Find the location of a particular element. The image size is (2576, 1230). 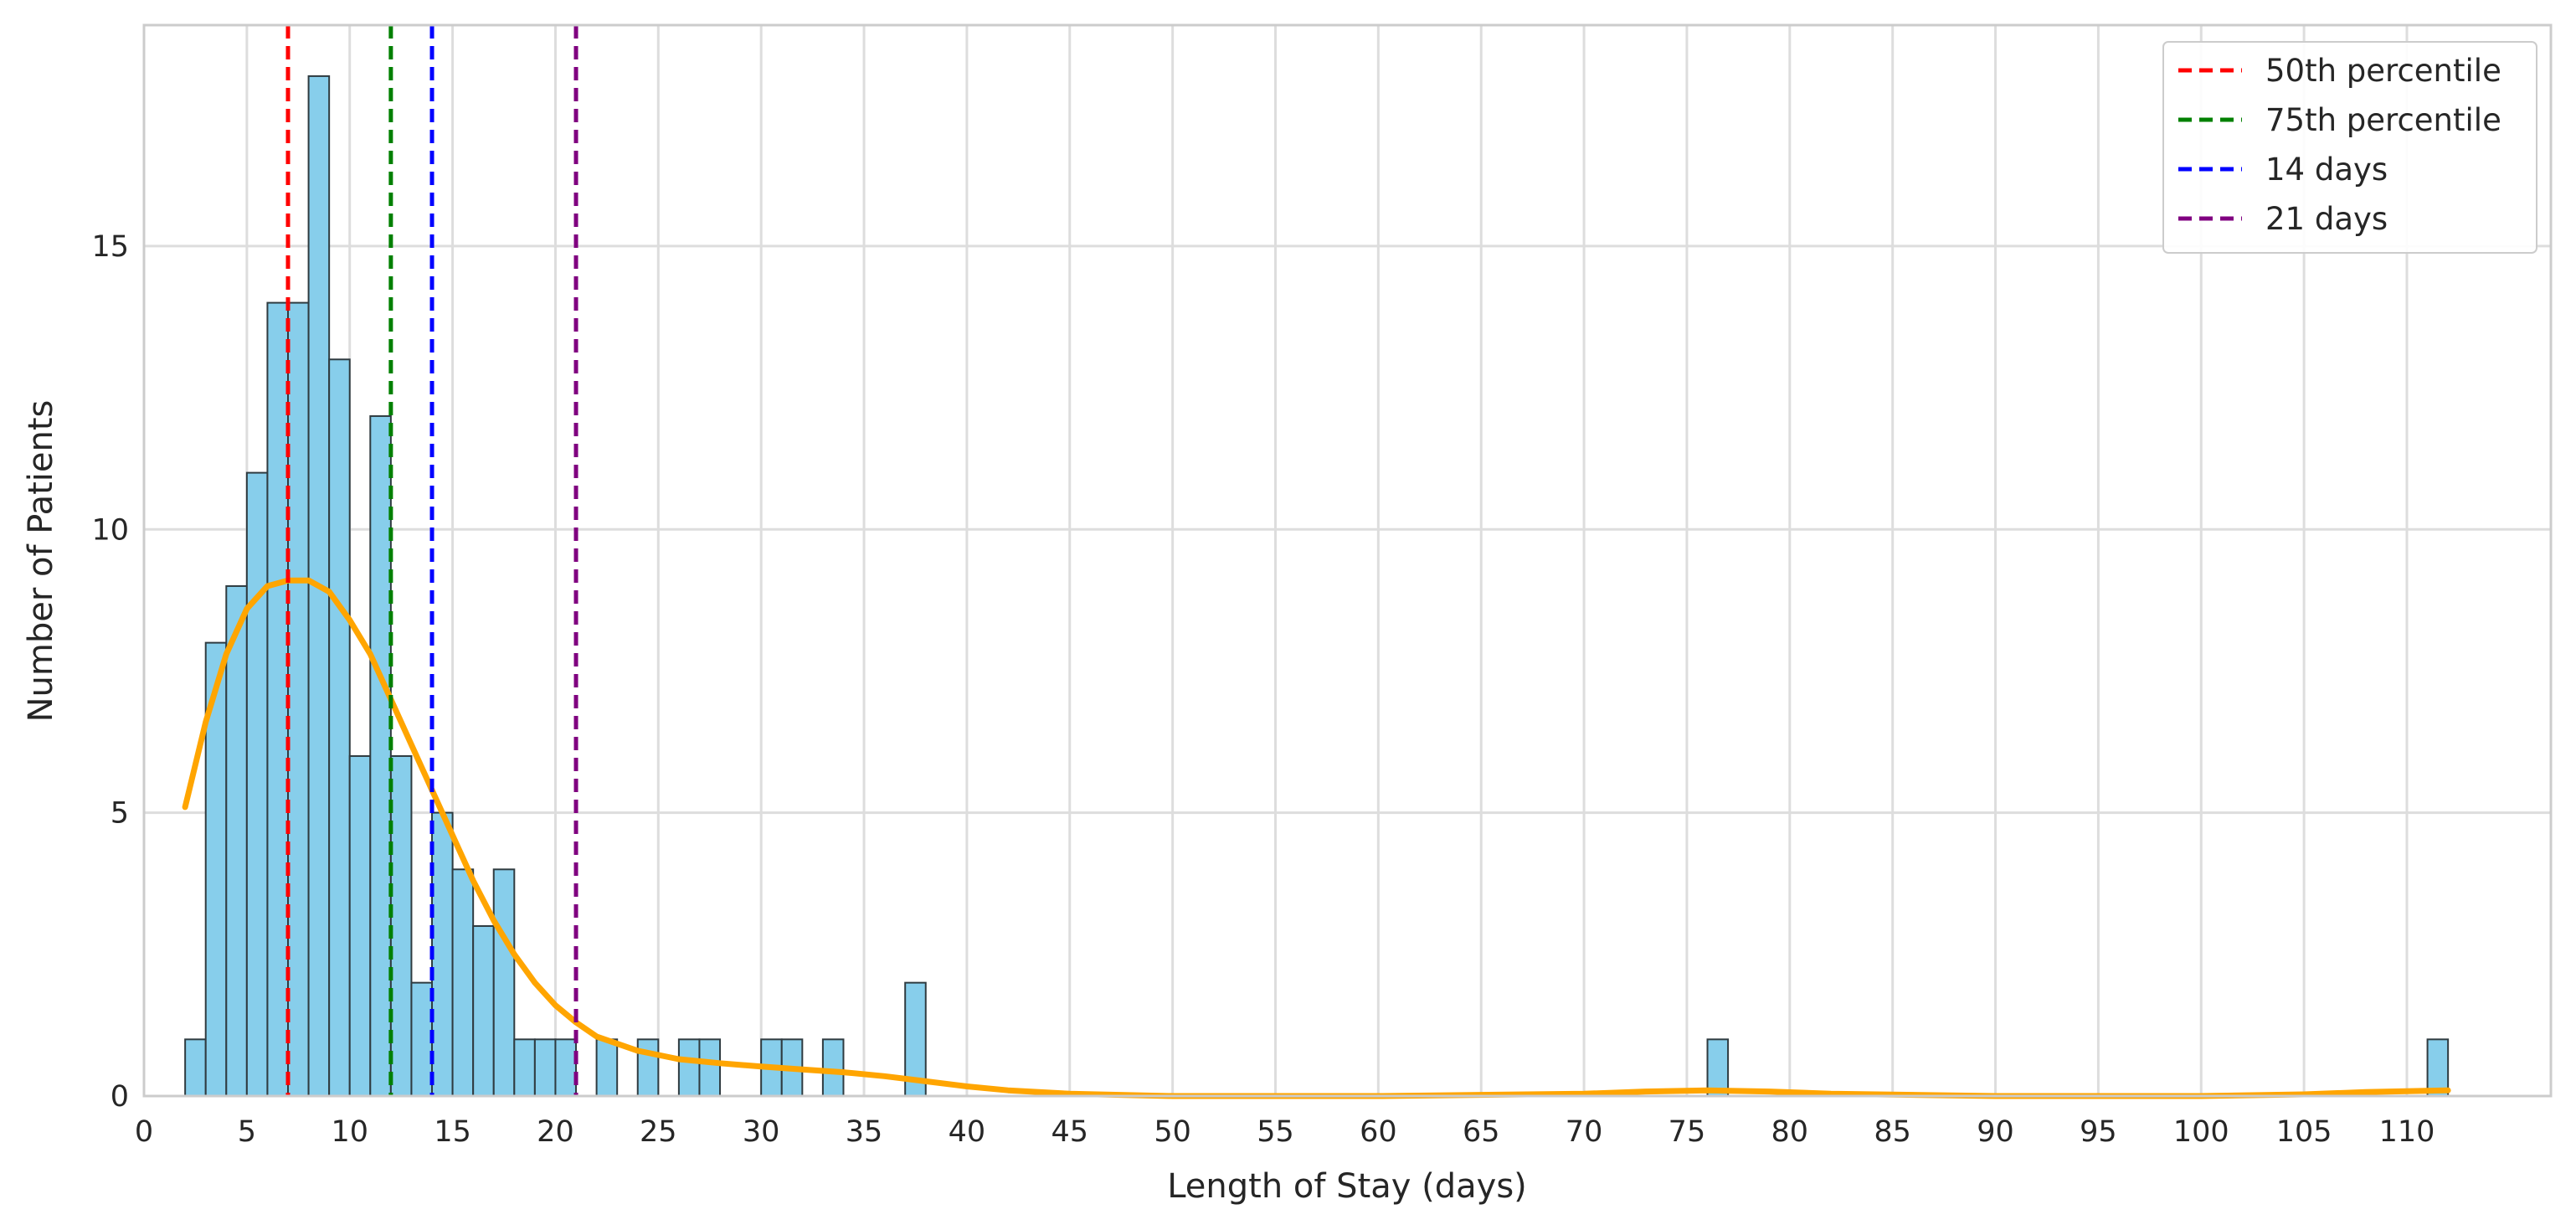

x-tick-label: 105 is located at coordinates (2304, 1132).